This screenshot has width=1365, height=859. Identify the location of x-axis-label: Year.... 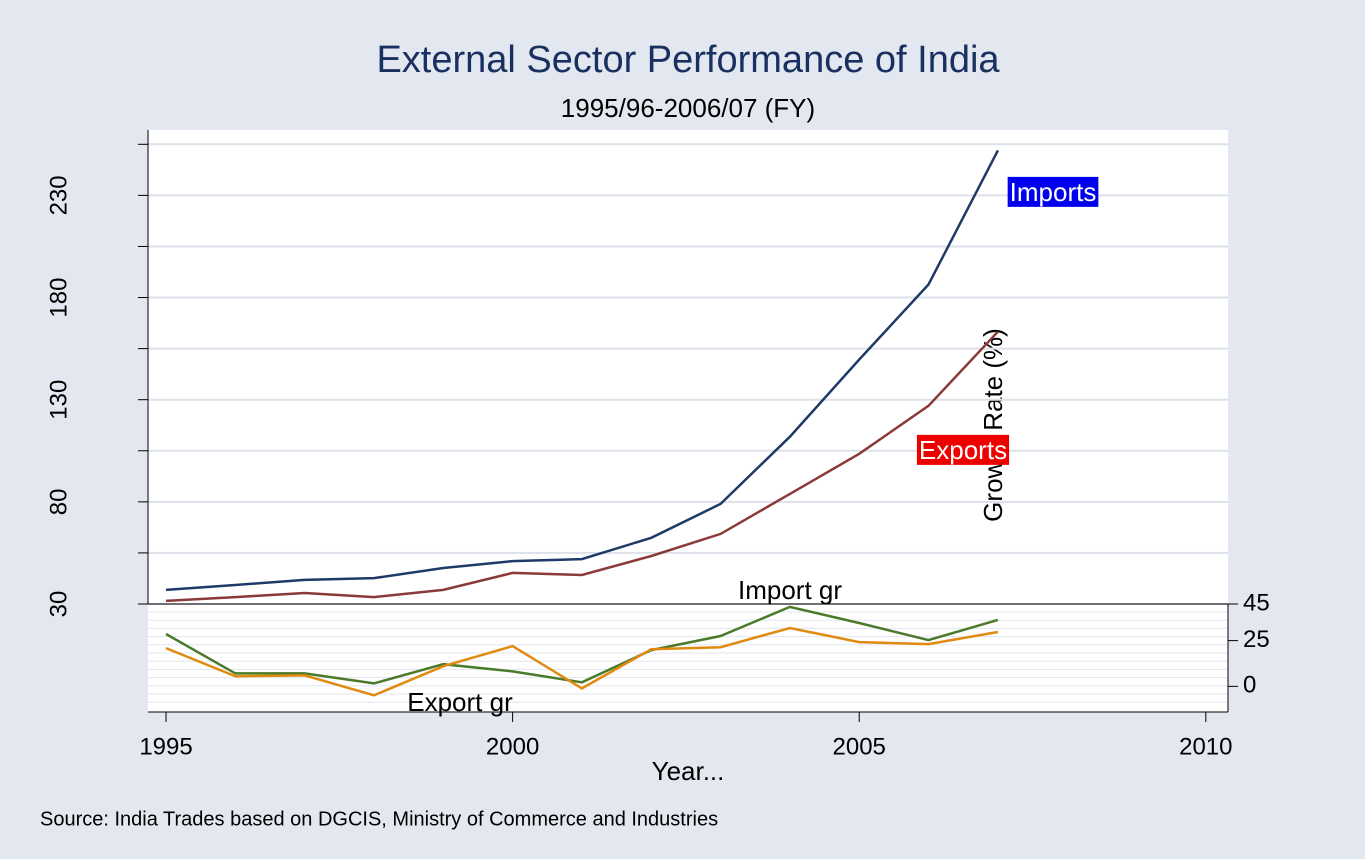
(688, 771).